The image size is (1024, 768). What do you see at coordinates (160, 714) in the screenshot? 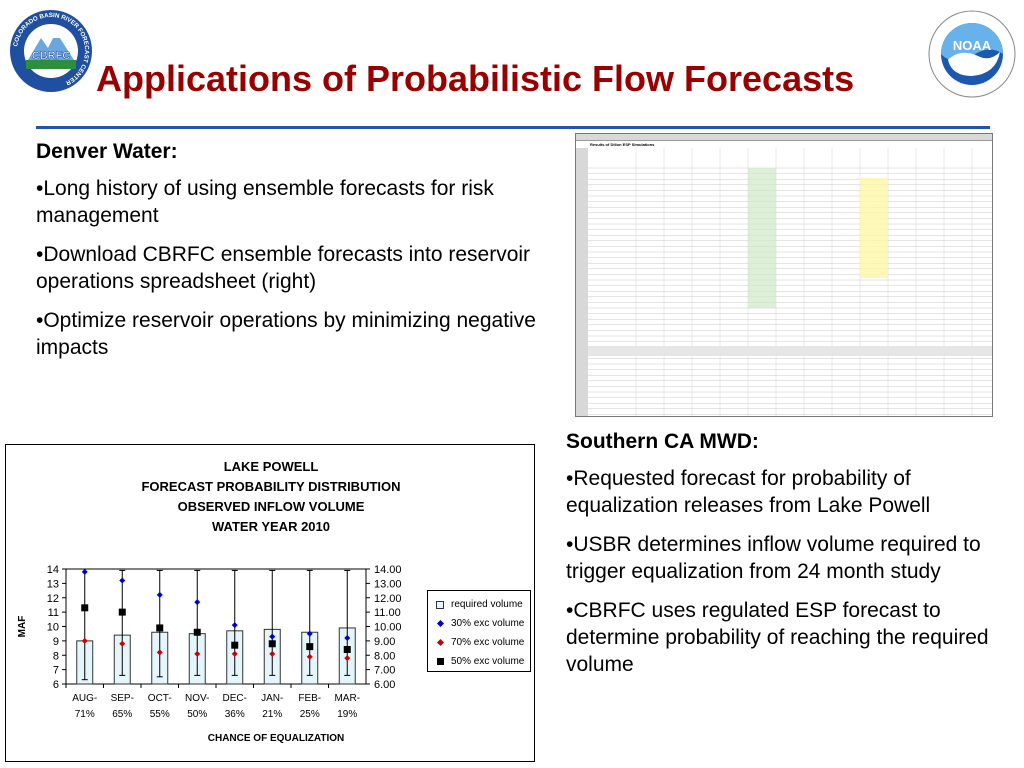
I see `x-tick-percent: 55%` at bounding box center [160, 714].